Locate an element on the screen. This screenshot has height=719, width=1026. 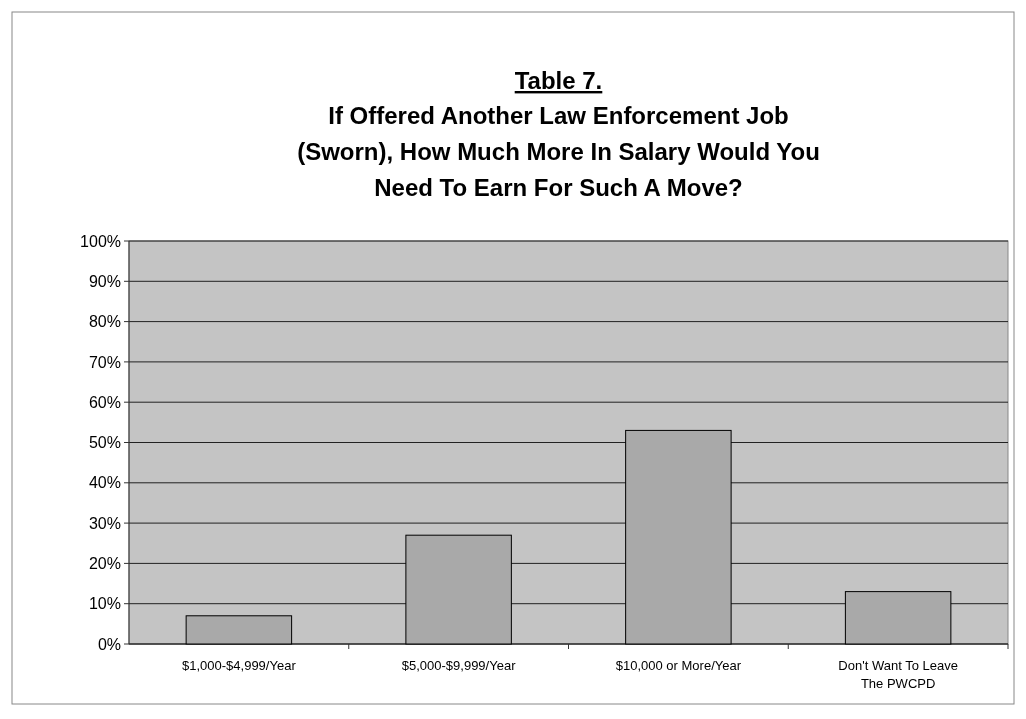
y-tick-label: 10% is located at coordinates (104, 604).